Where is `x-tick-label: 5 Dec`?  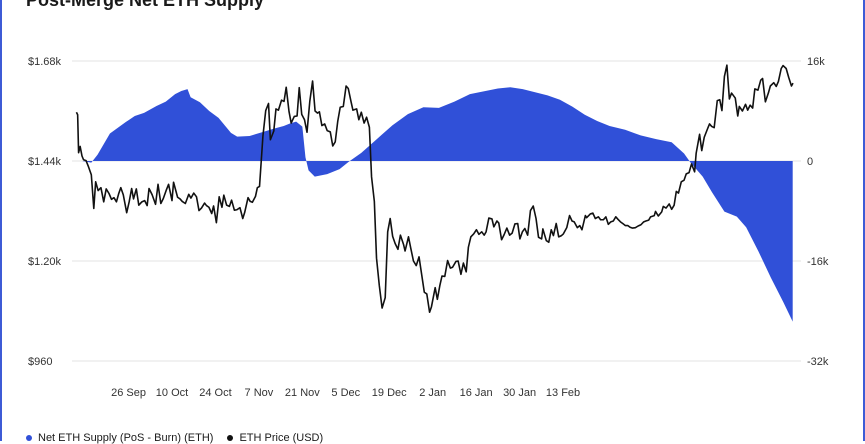
x-tick-label: 5 Dec is located at coordinates (345, 393).